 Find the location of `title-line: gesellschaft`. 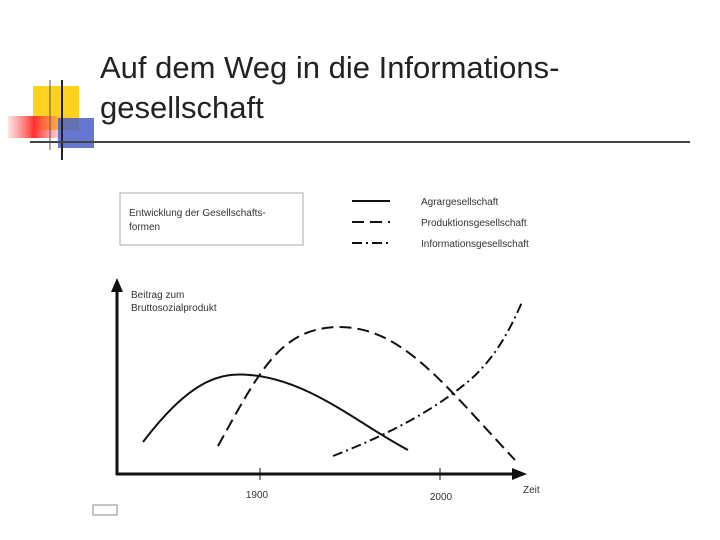

title-line: gesellschaft is located at coordinates (182, 107).